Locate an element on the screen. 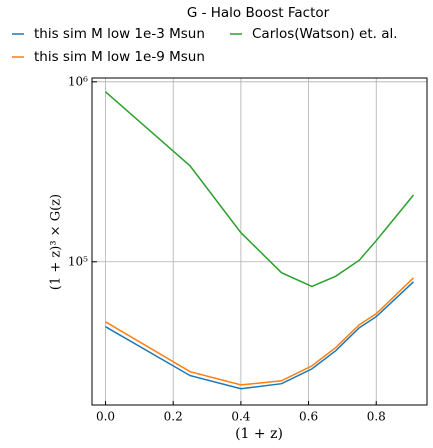 The image size is (433, 448). y-axis-label: (1 + z)³ × G(z) is located at coordinates (56, 242).